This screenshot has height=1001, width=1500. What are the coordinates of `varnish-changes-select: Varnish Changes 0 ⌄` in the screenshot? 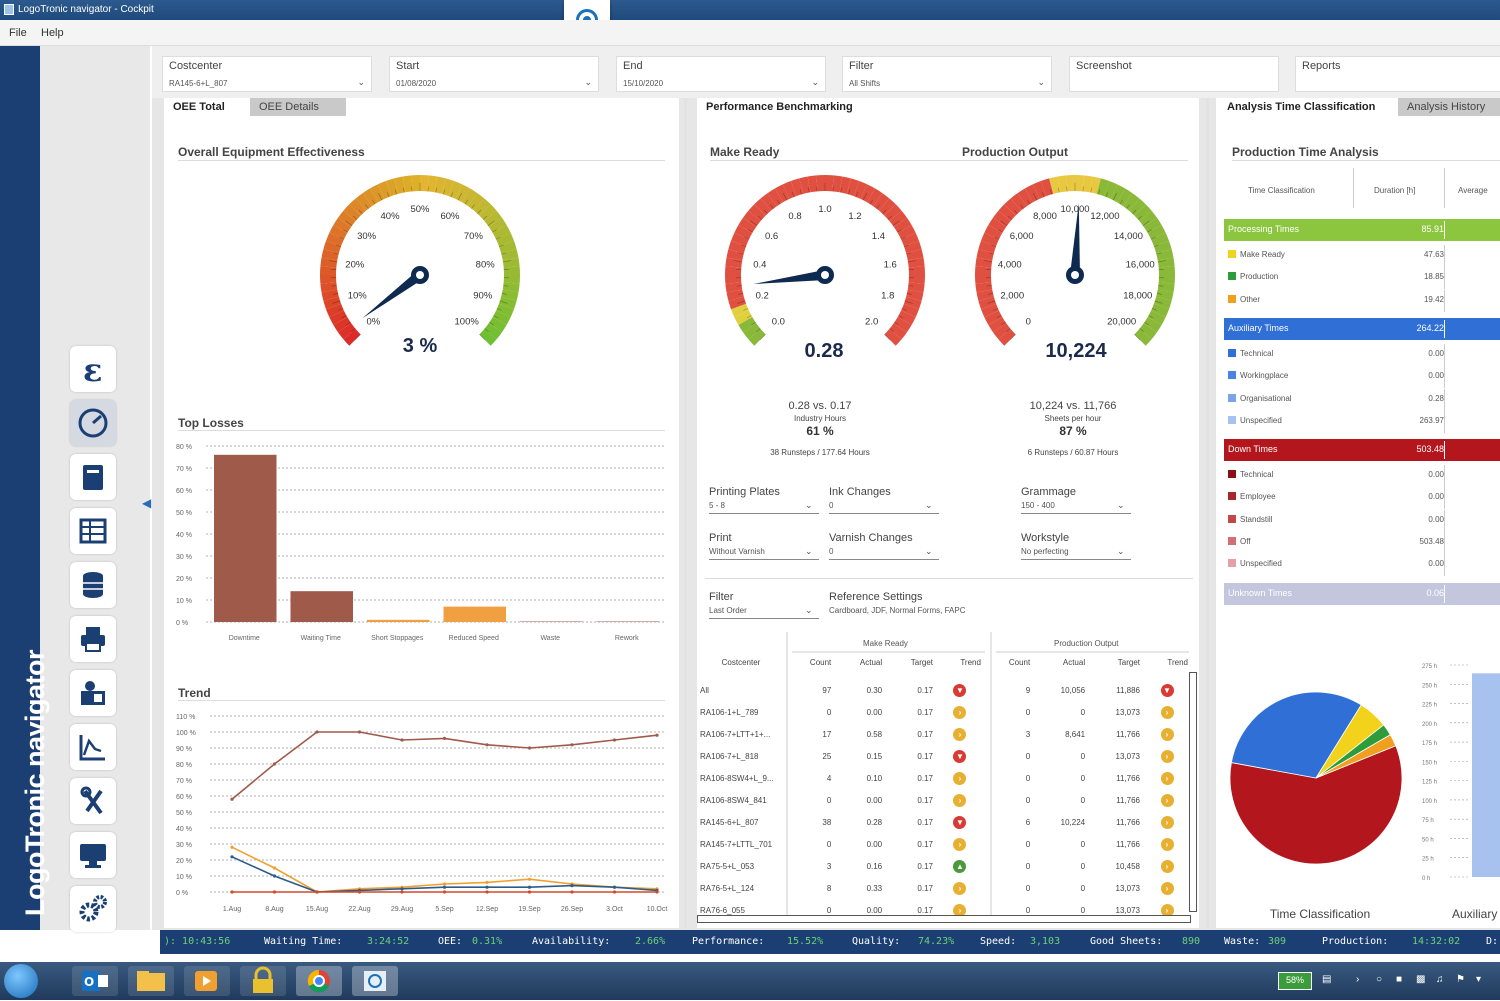 It's located at (871, 538).